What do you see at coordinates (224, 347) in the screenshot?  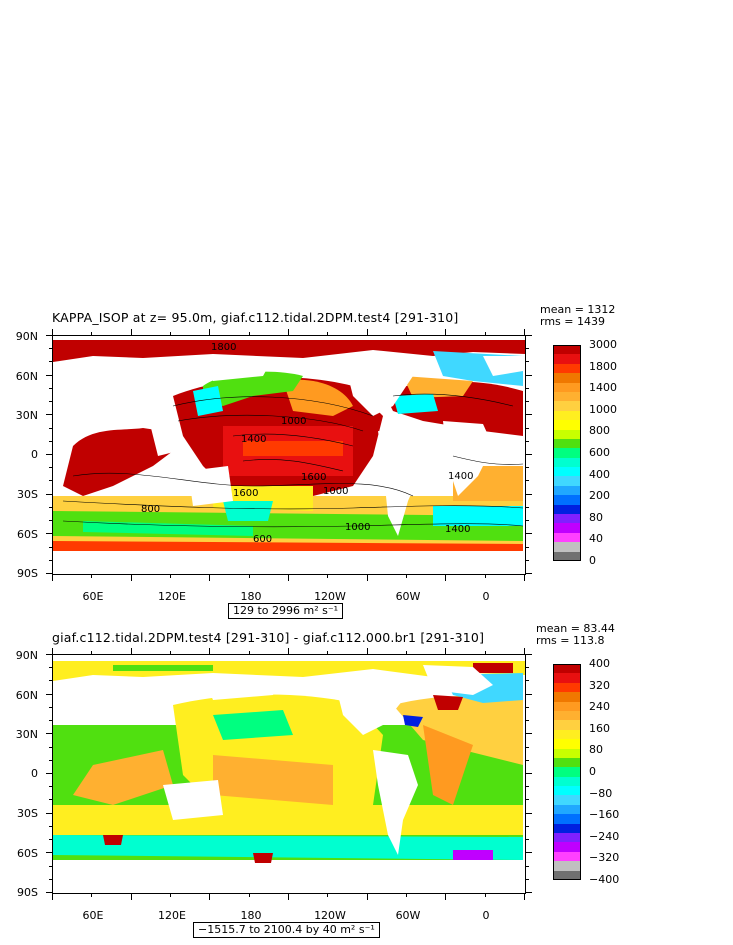 I see `contour-label: 1800` at bounding box center [224, 347].